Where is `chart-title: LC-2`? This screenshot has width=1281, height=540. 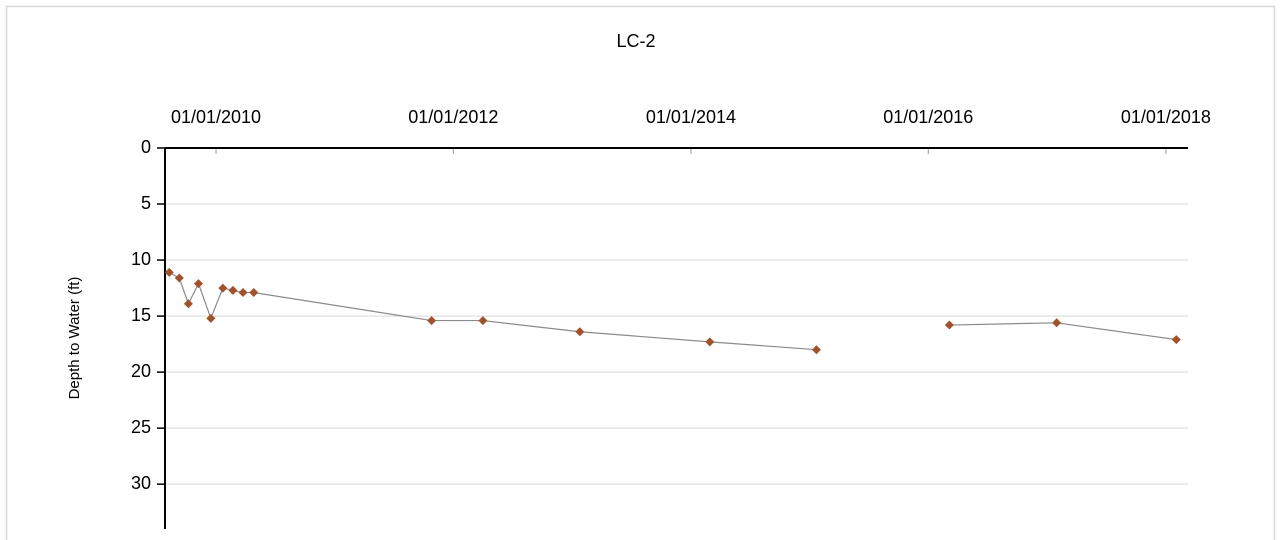 chart-title: LC-2 is located at coordinates (635, 41).